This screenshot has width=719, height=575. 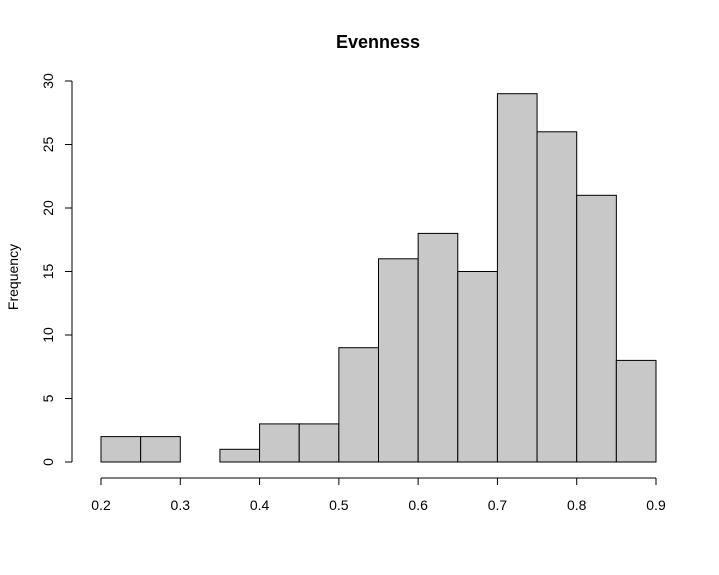 What do you see at coordinates (498, 505) in the screenshot?
I see `x-tick-label: 0.7` at bounding box center [498, 505].